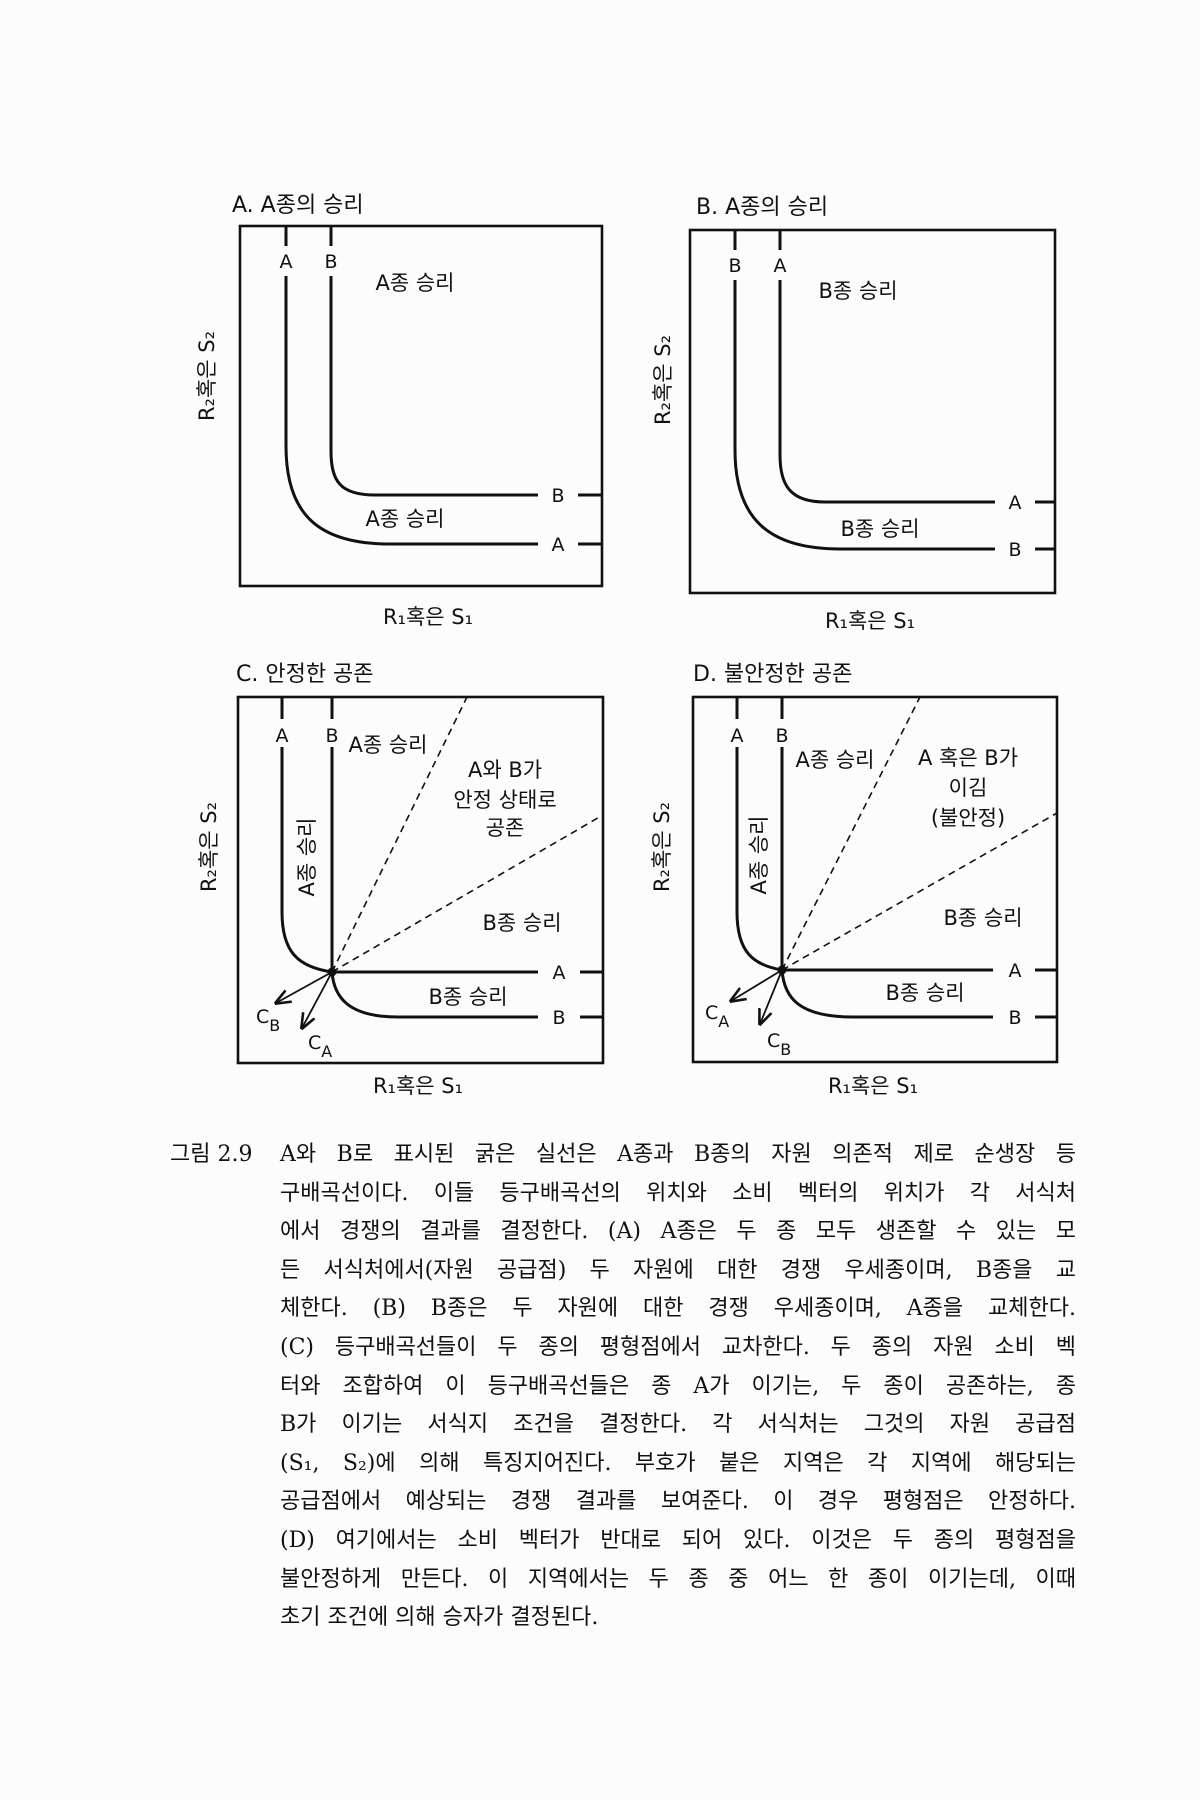 The height and width of the screenshot is (1800, 1200). I want to click on caption-line: 초기 조건에 의해 승자가 결정된다., so click(439, 1618).